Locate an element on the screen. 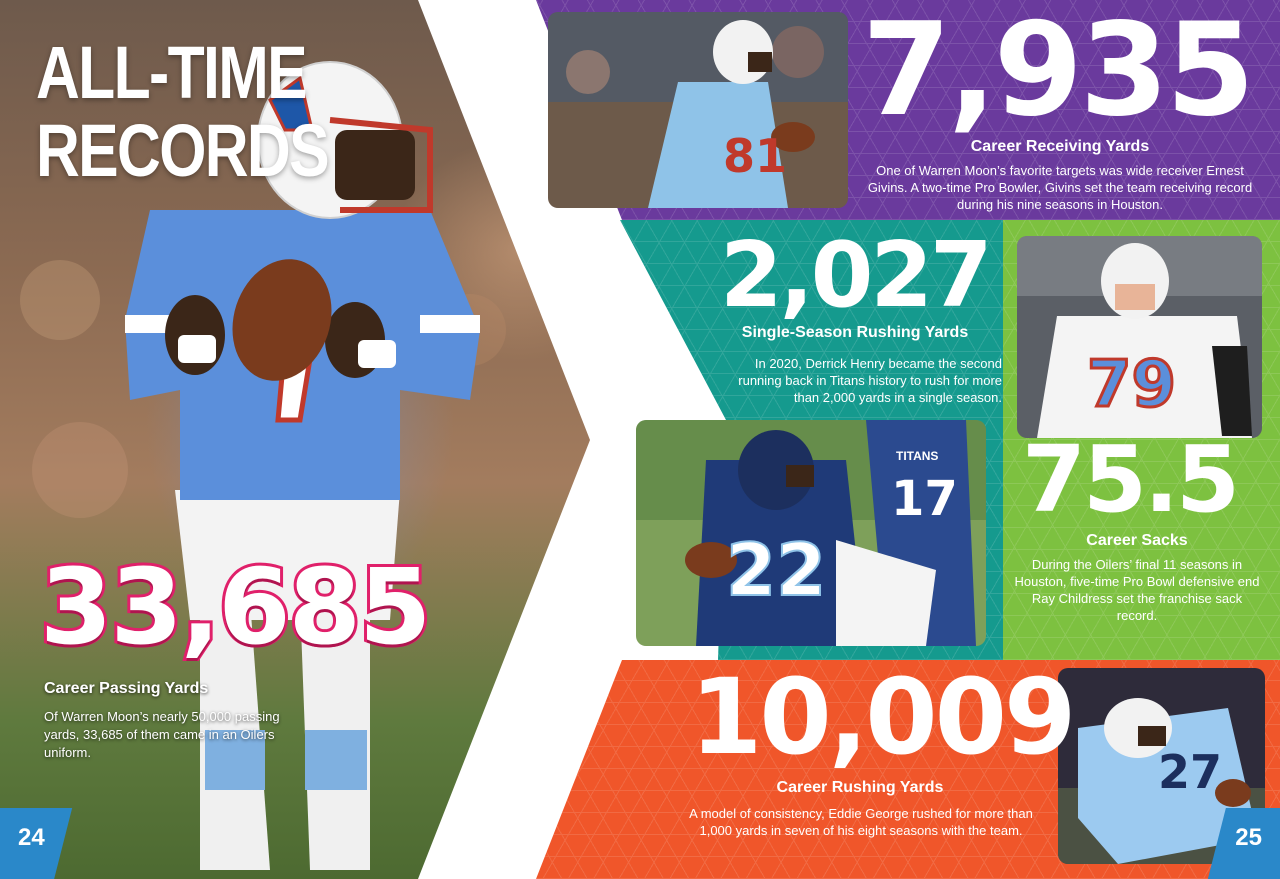 This screenshot has width=1280, height=879. running-back-photo: 22 17 TITANS is located at coordinates (811, 533).